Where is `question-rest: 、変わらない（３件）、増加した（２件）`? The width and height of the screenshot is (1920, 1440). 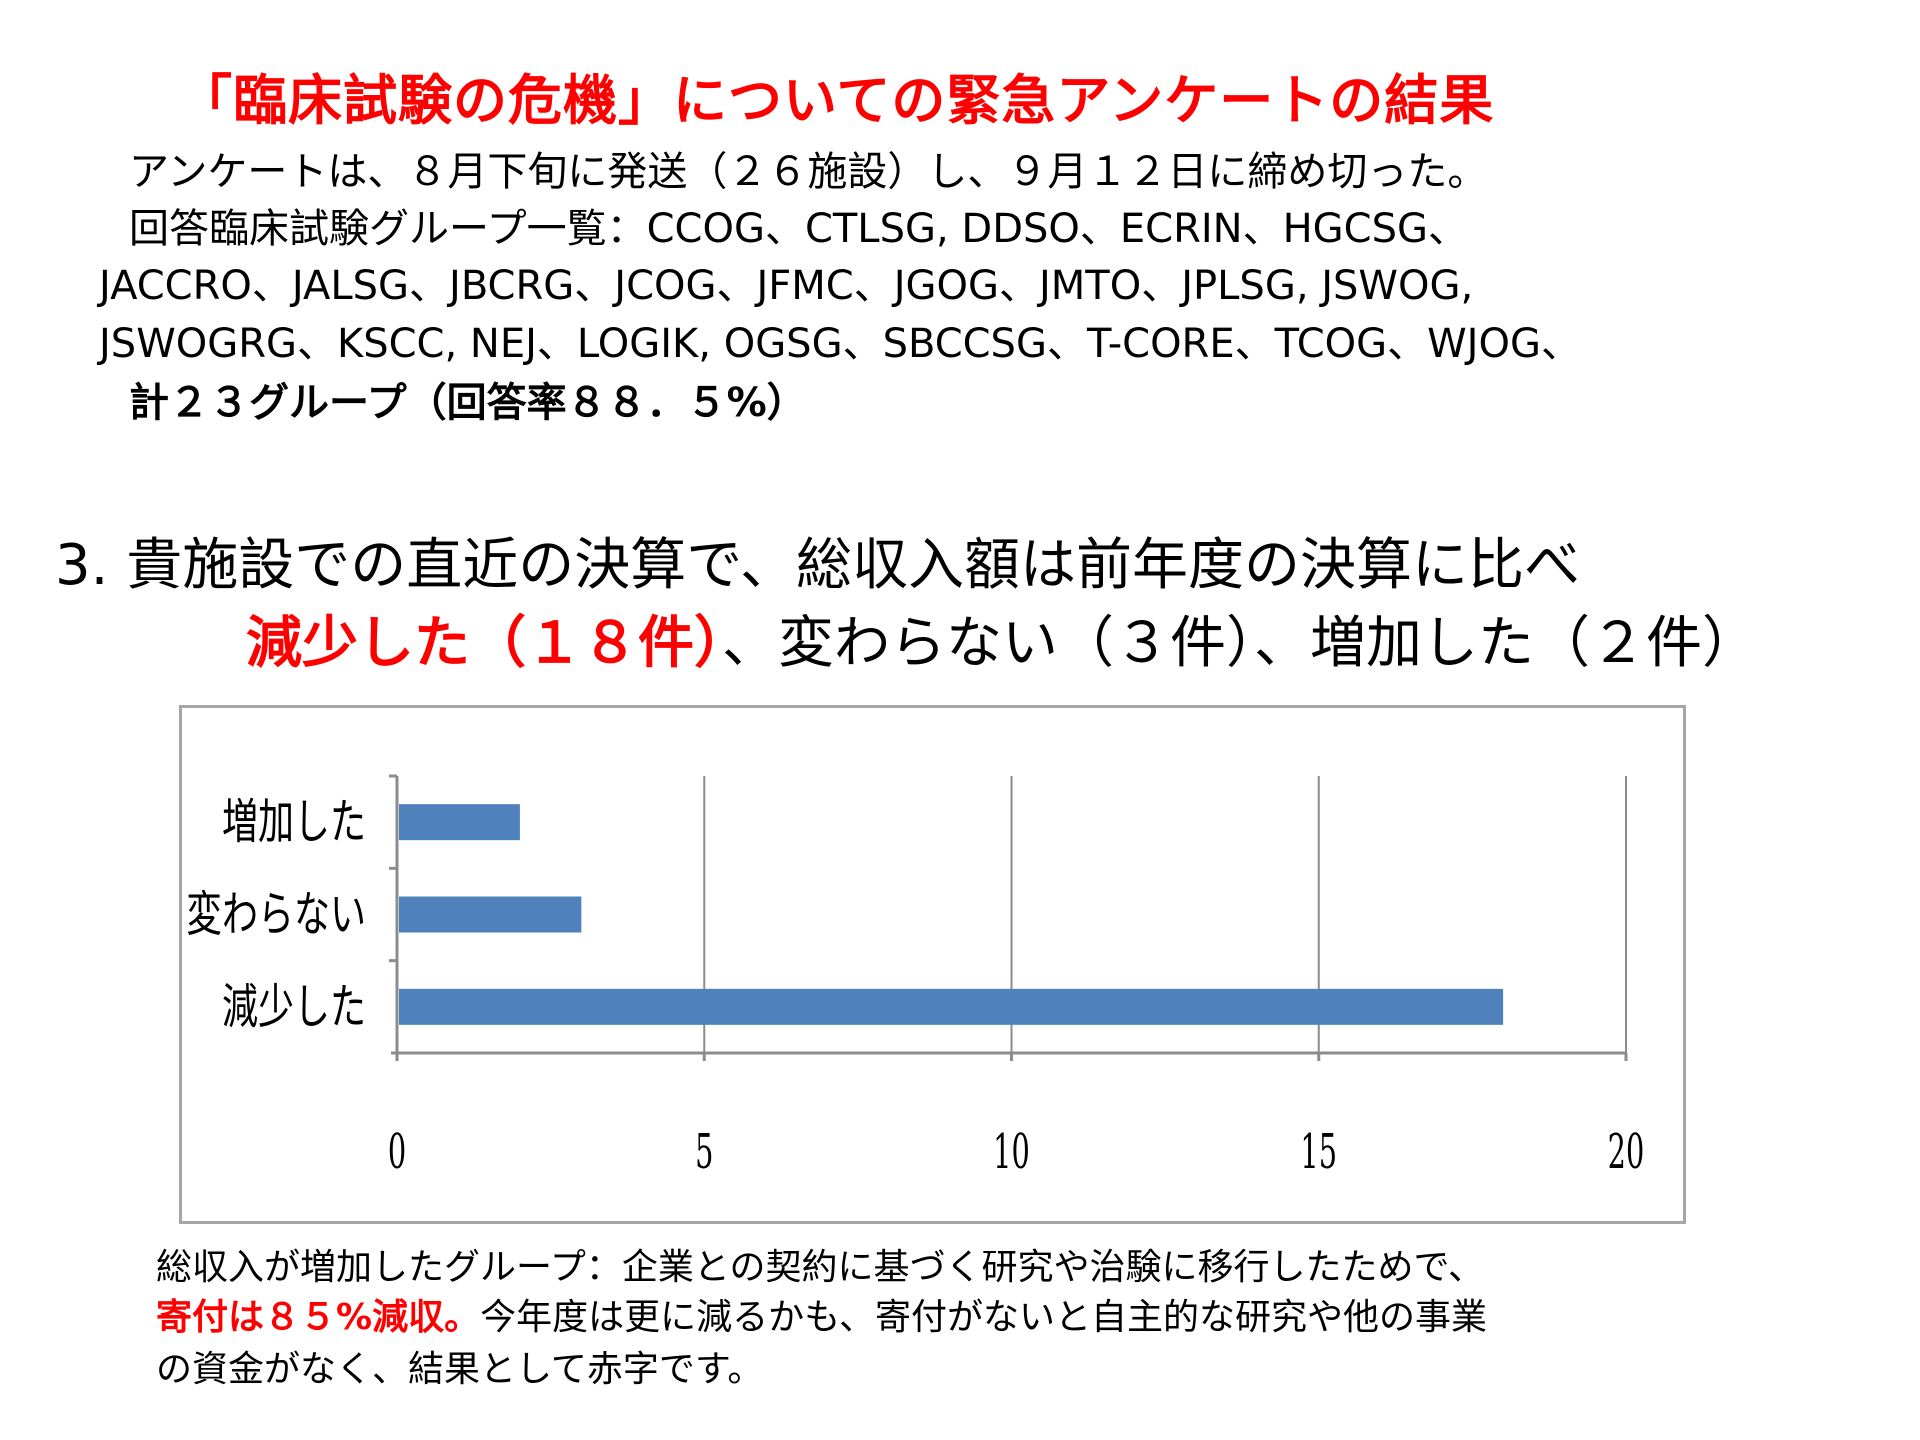
question-rest: 、変わらない（３件）、増加した（２件） is located at coordinates (1240, 643).